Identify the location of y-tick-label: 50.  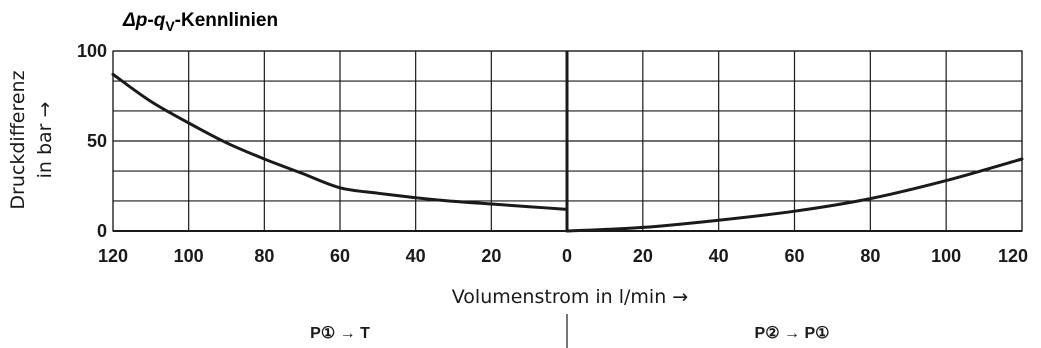
(97, 141).